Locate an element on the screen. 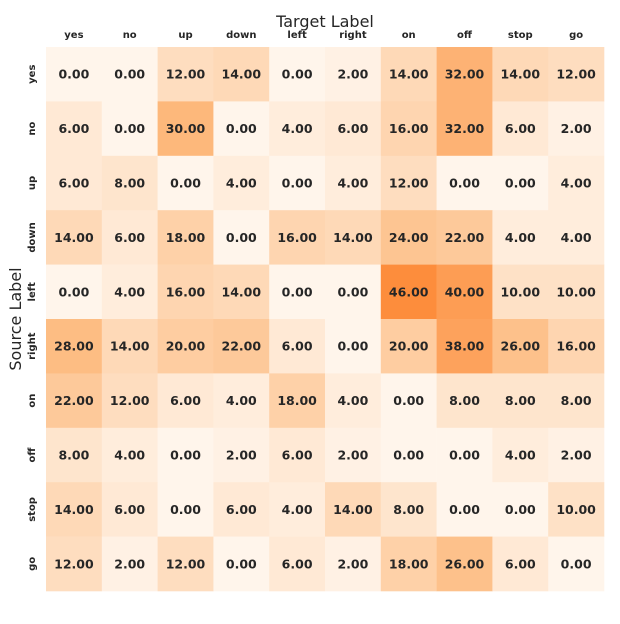 This screenshot has width=620, height=624. y-tick-label: up is located at coordinates (32, 183).